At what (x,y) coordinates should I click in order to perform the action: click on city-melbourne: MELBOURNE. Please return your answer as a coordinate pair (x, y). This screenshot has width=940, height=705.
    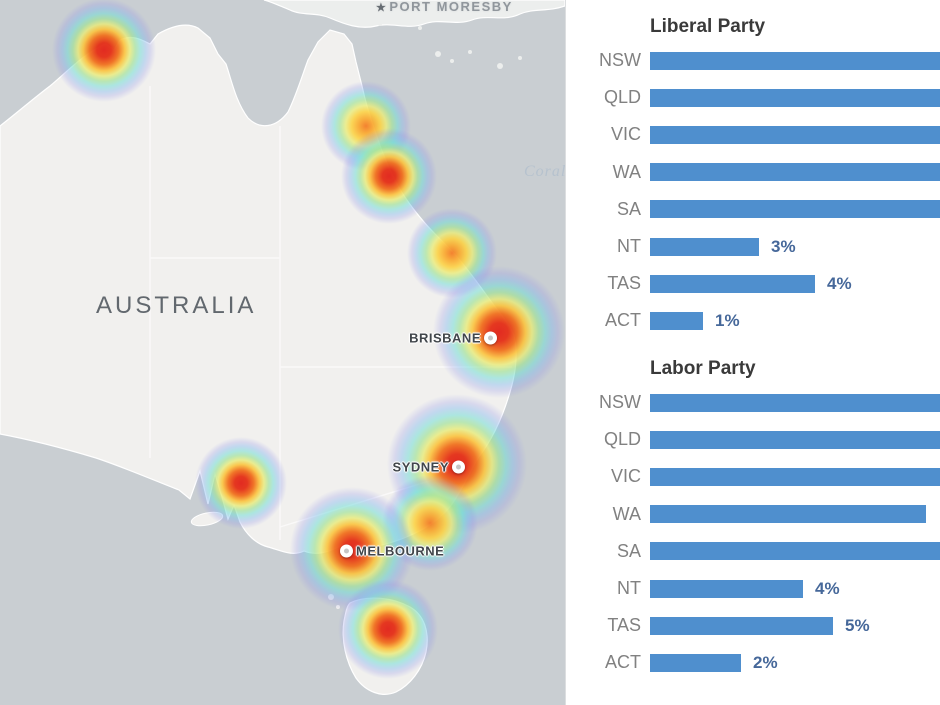
    Looking at the image, I should click on (390, 551).